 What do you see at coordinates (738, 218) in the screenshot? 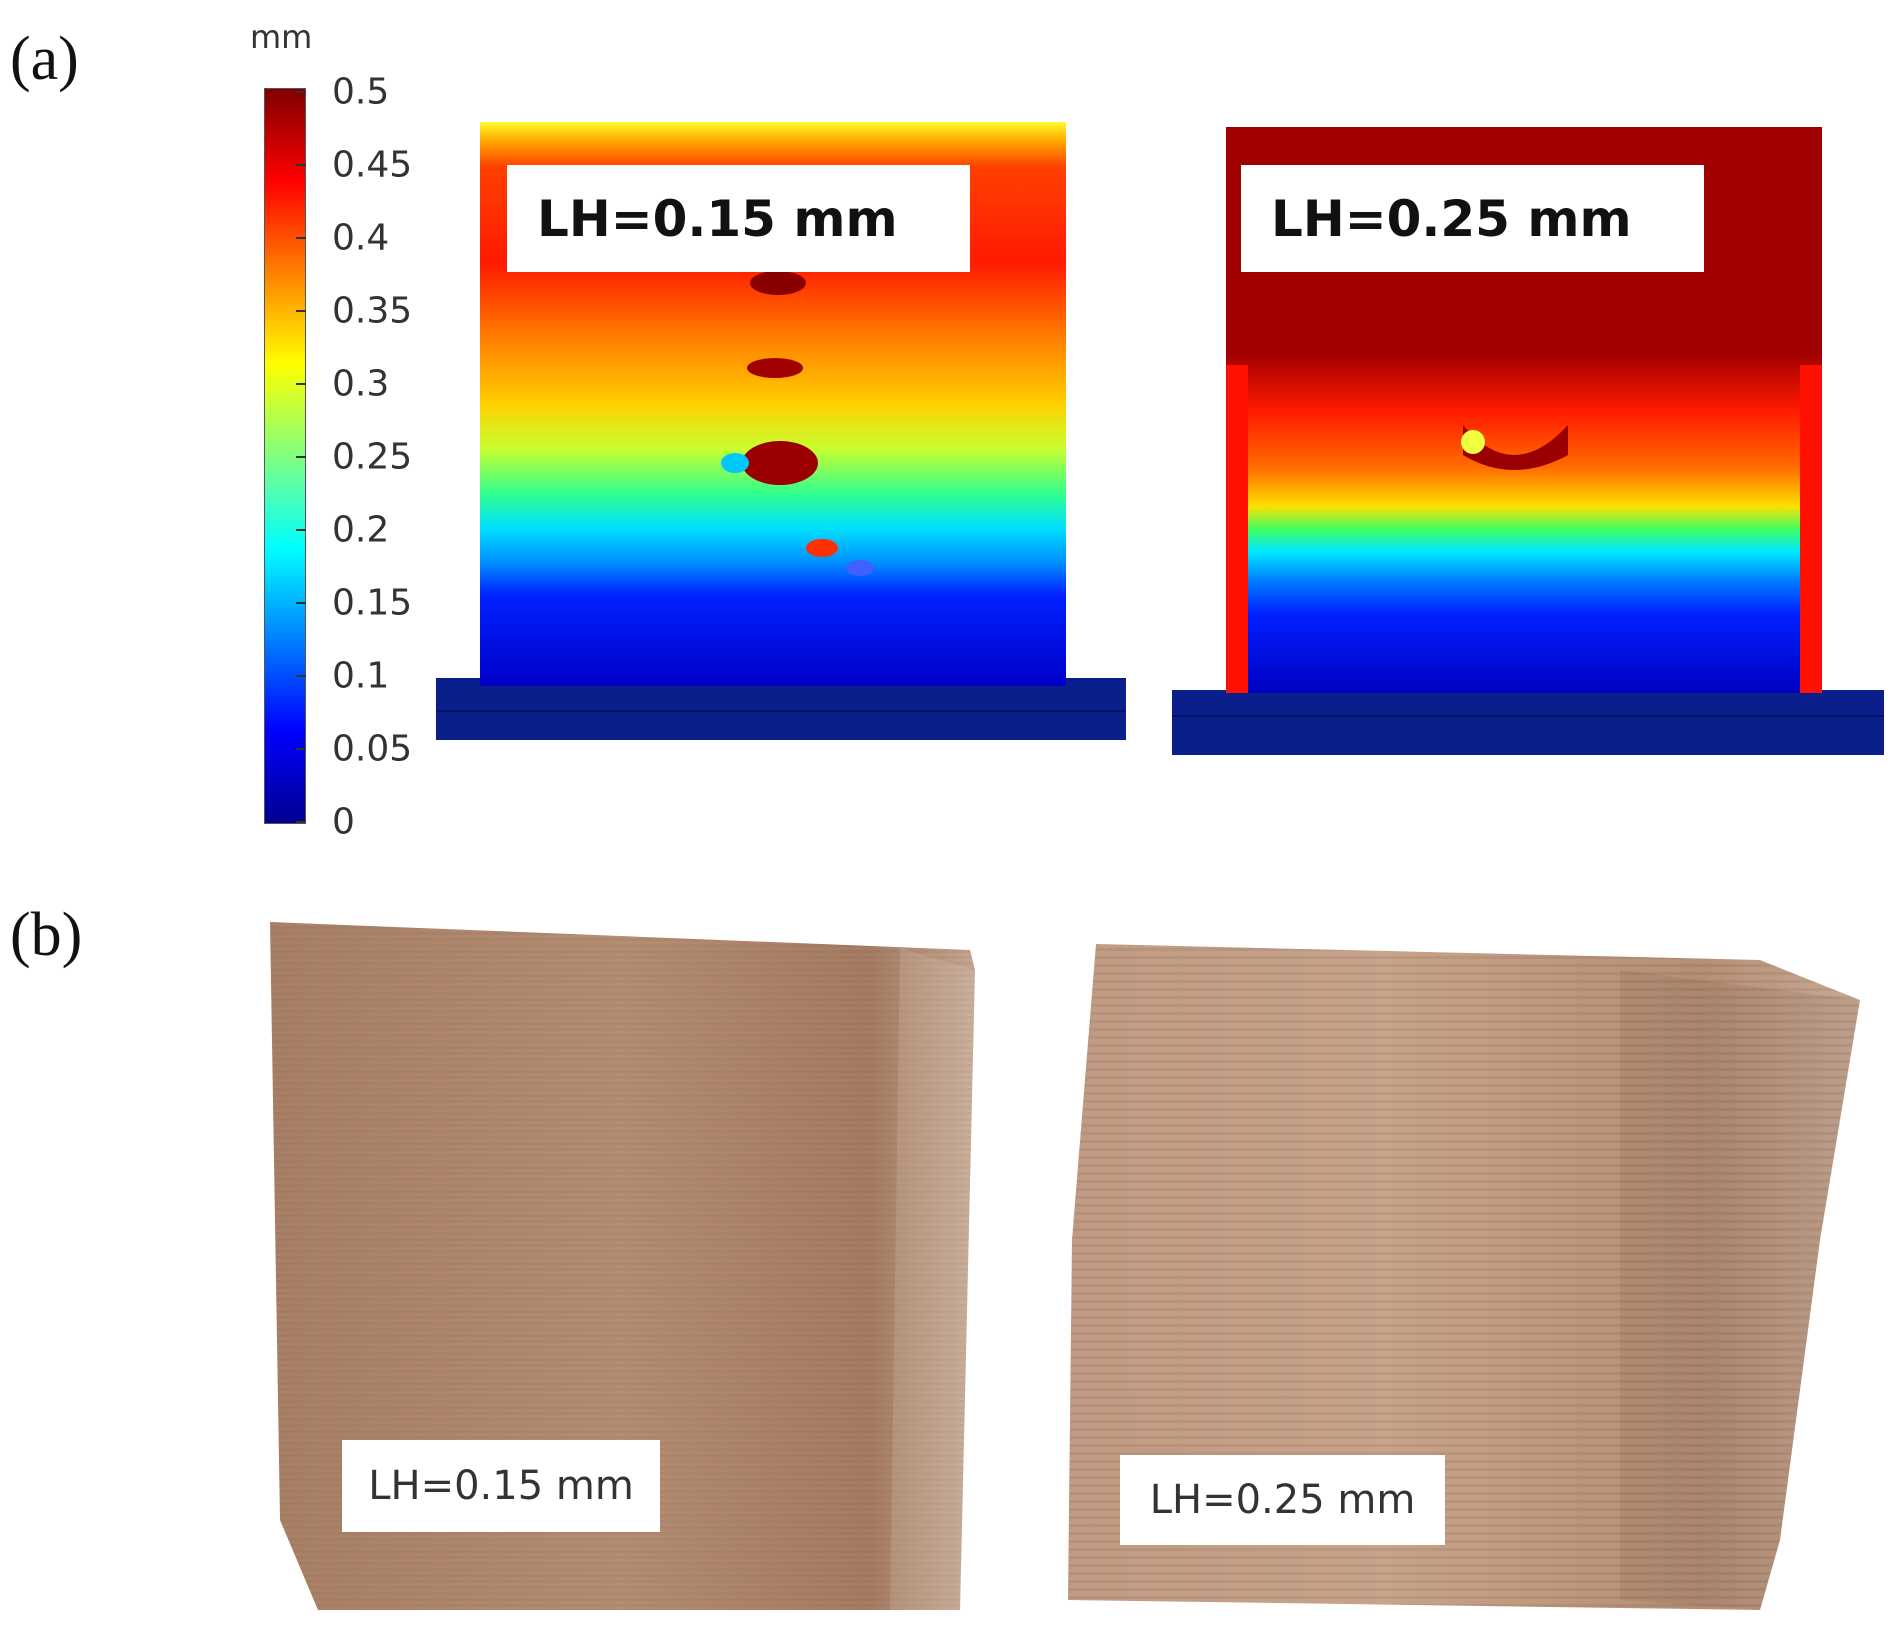
I see `simulation-label-lh-015: LH=0.15 mm` at bounding box center [738, 218].